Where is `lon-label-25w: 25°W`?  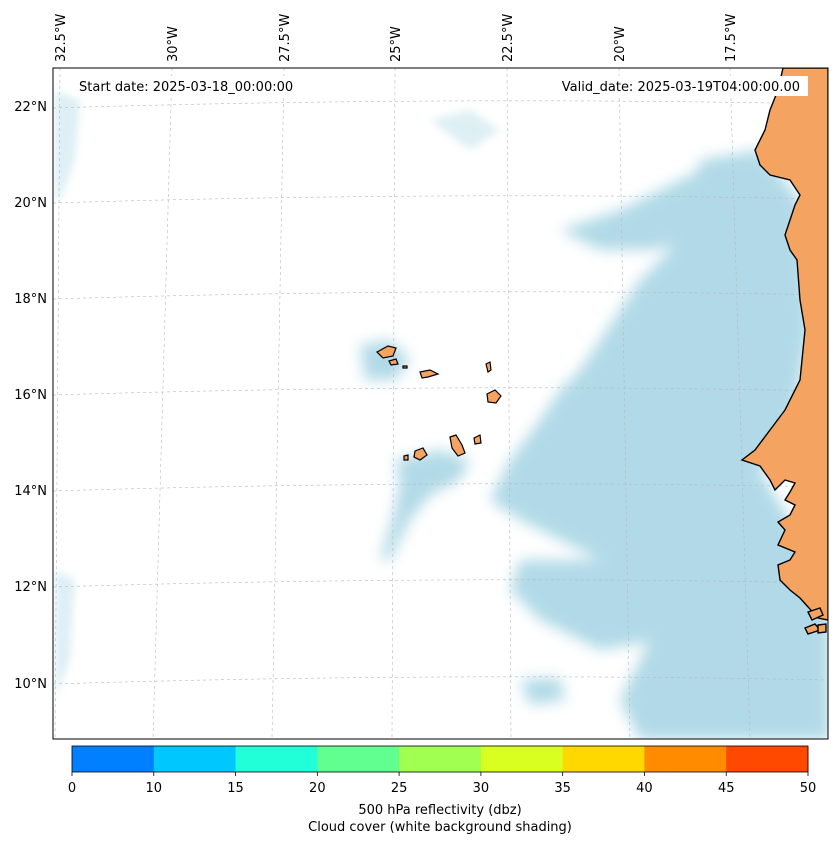
lon-label-25w: 25°W is located at coordinates (396, 44).